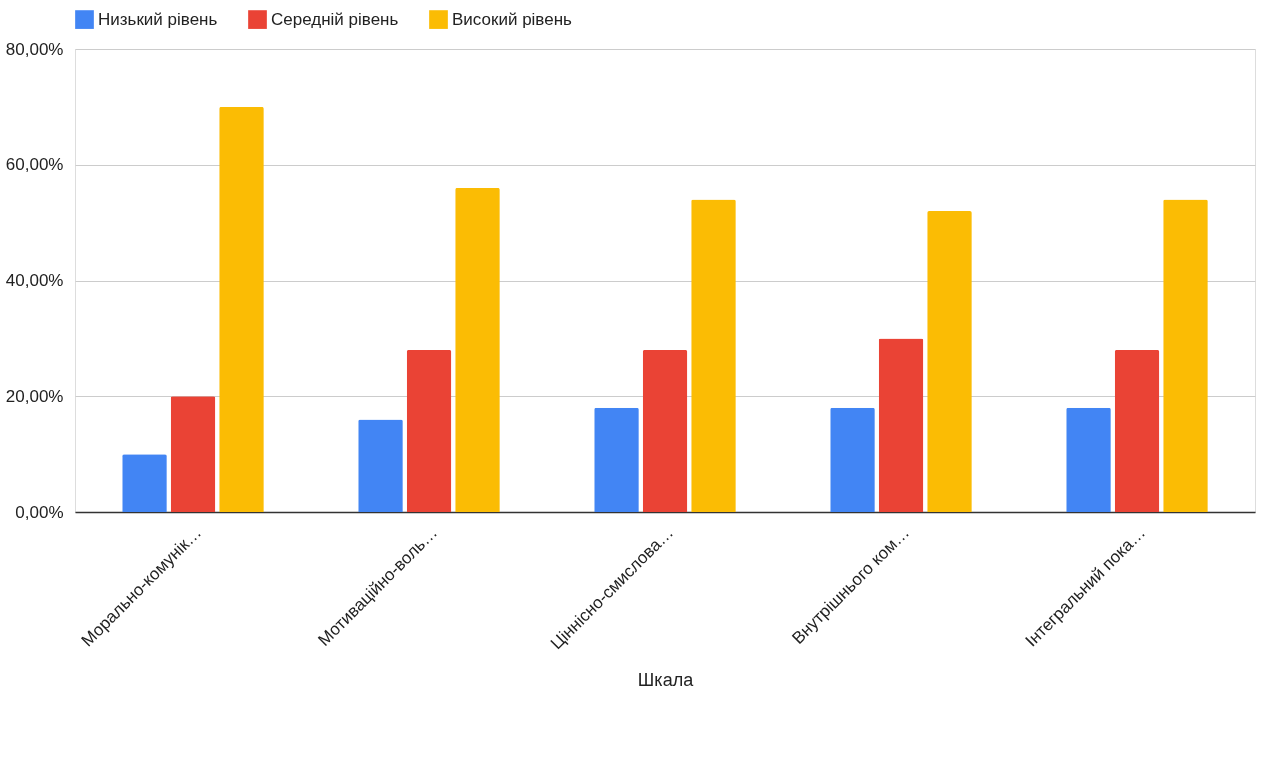 The width and height of the screenshot is (1282, 768). I want to click on y-tick-label: 0,00%, so click(39, 512).